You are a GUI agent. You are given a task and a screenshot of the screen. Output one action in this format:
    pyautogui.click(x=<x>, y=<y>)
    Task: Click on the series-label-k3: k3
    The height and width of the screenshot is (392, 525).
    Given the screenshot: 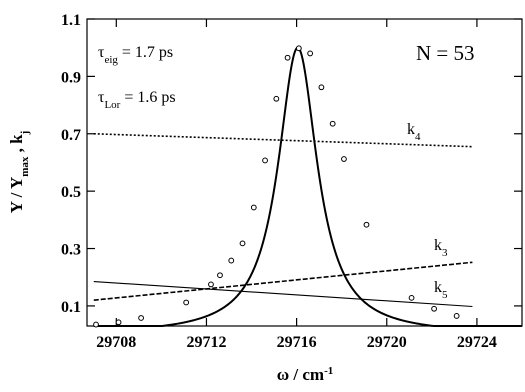 What is the action you would take?
    pyautogui.click(x=441, y=248)
    